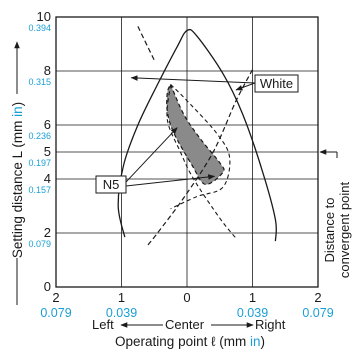  Describe the element at coordinates (47, 286) in the screenshot. I see `y-tick-label-mm: 0` at that location.